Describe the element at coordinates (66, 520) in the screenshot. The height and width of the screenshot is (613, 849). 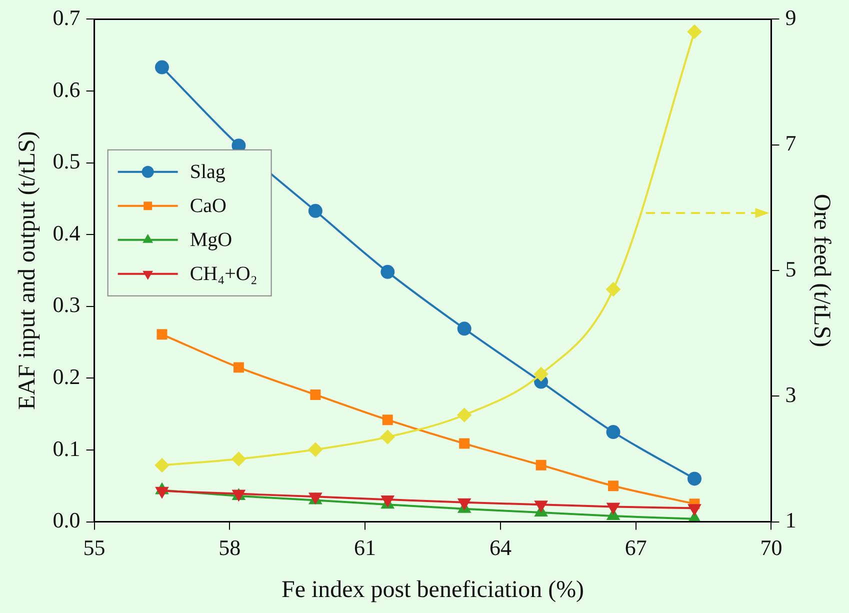
I see `y-tick-label: 0.0` at that location.